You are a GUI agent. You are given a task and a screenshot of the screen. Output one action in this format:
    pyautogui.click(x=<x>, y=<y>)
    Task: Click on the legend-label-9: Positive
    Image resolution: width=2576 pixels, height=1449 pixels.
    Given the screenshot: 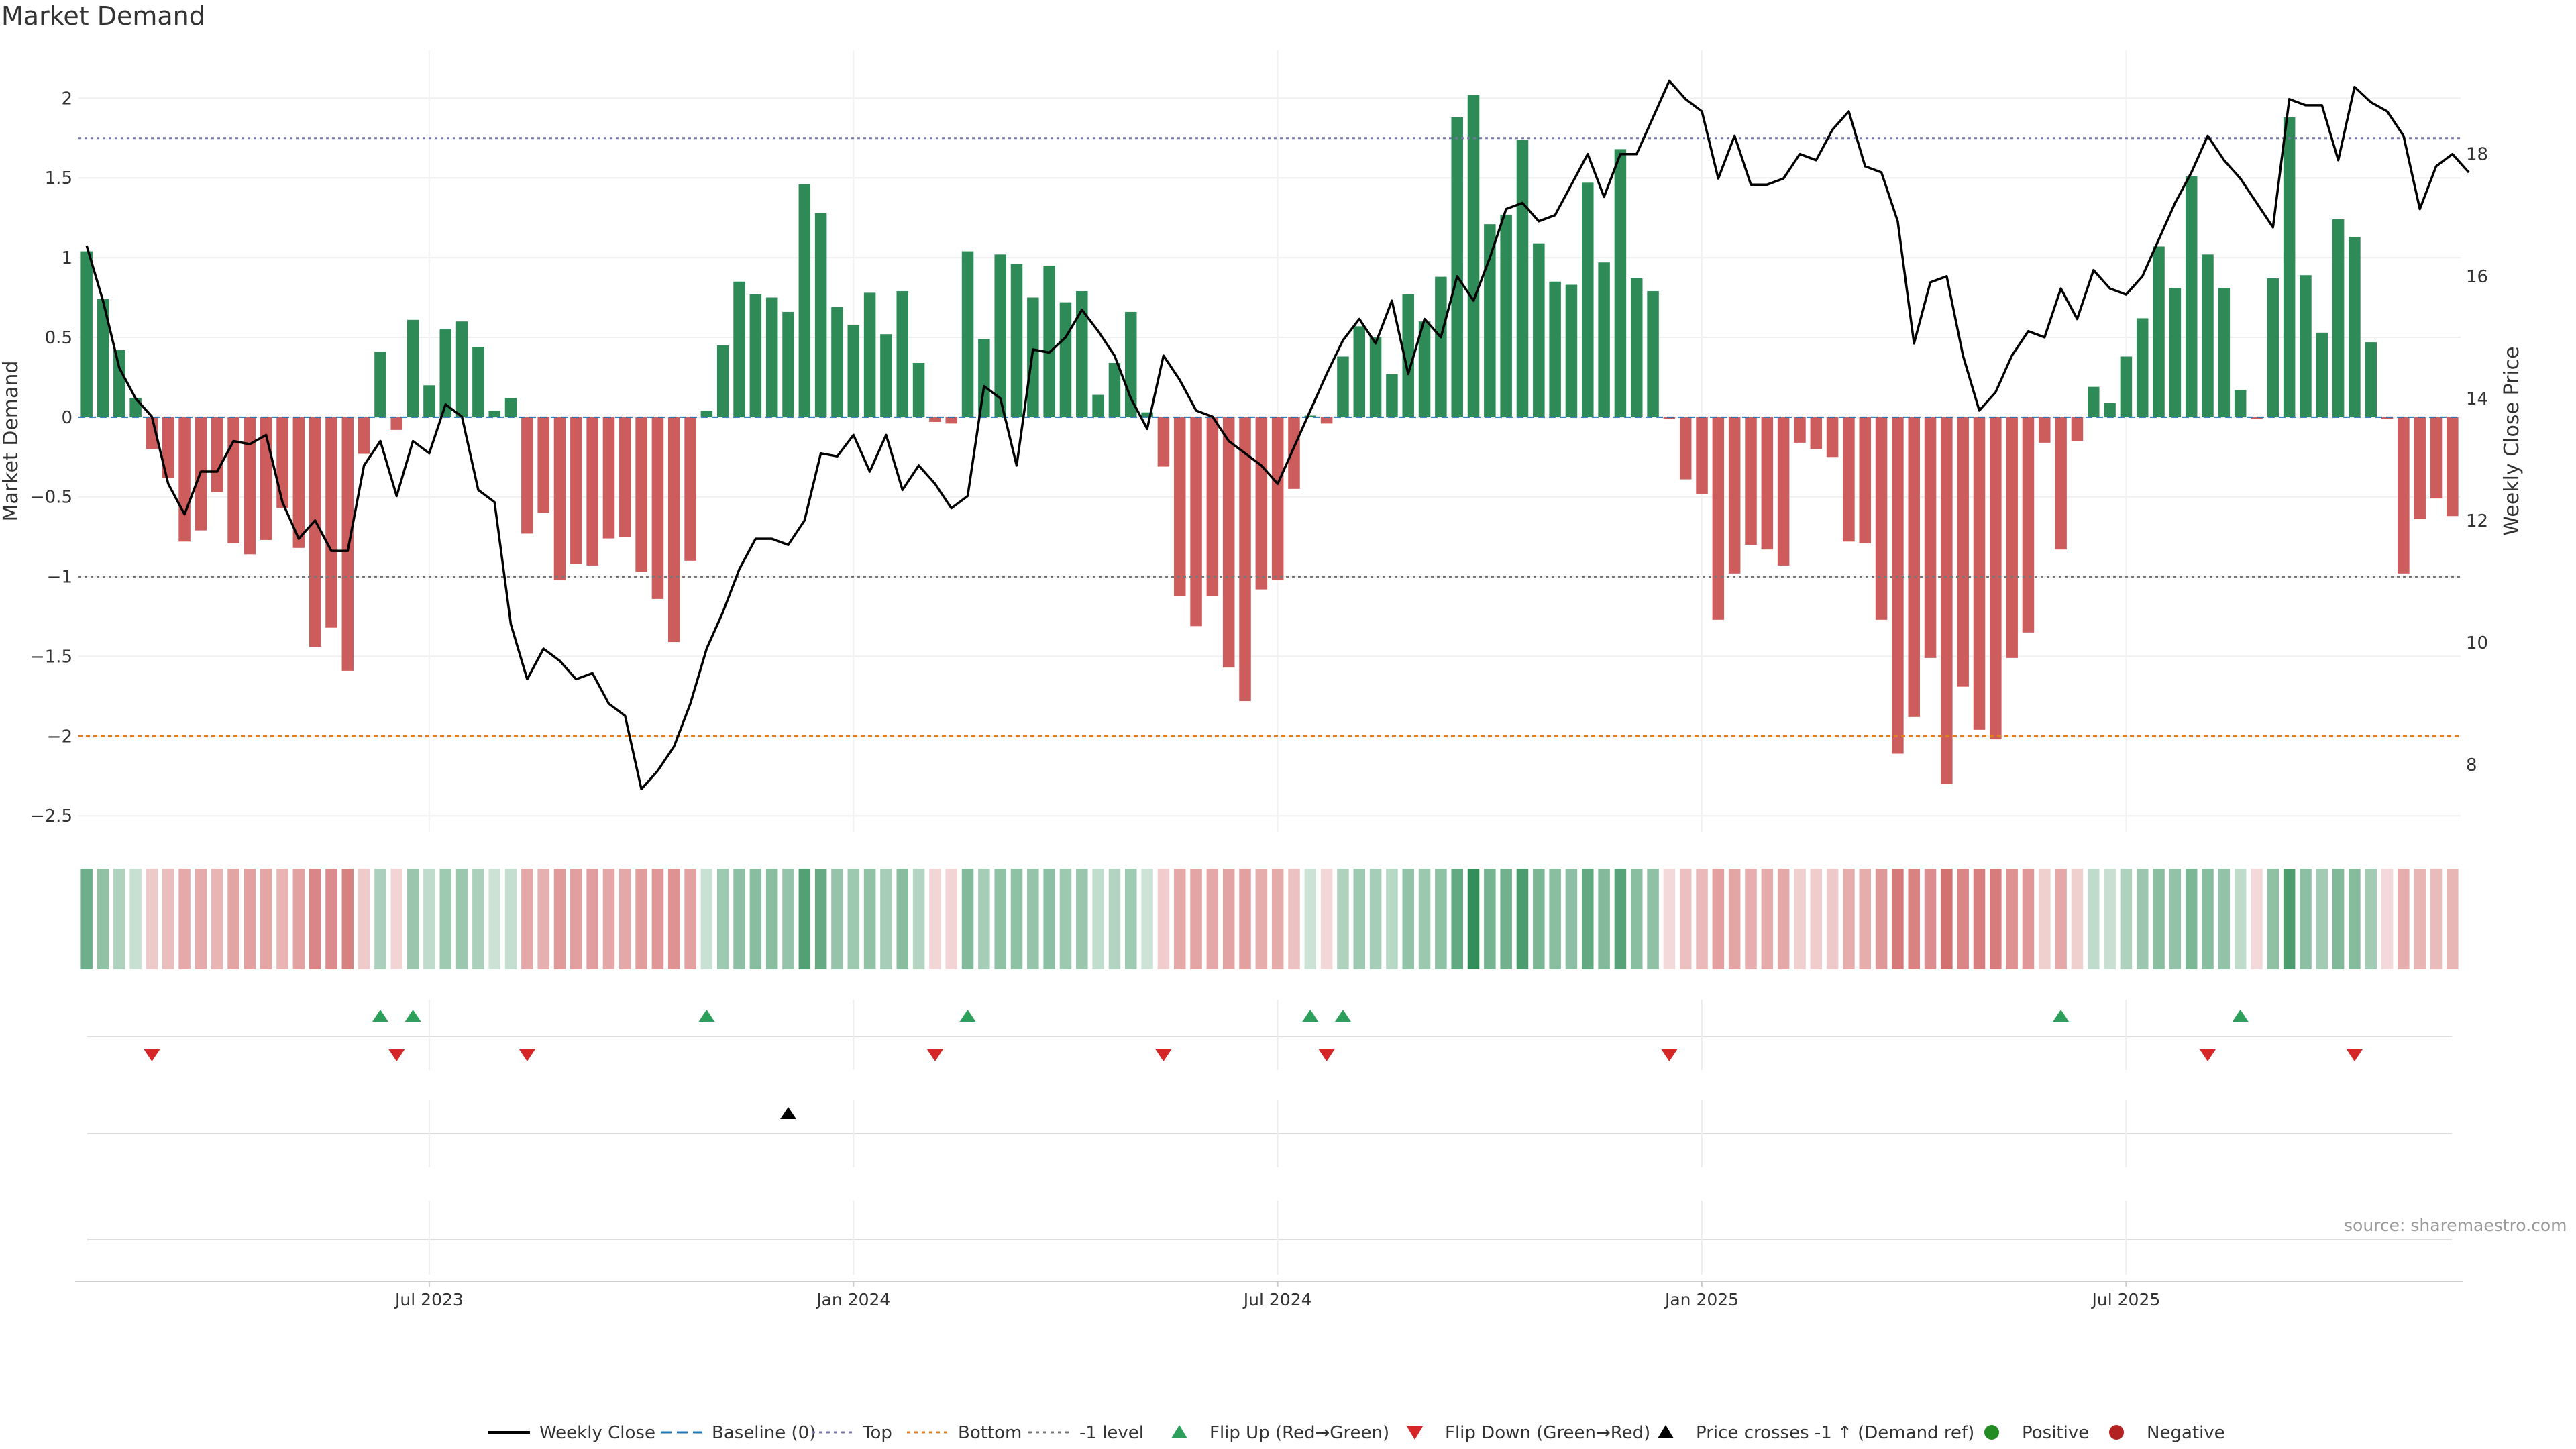 What is the action you would take?
    pyautogui.click(x=2055, y=1433)
    